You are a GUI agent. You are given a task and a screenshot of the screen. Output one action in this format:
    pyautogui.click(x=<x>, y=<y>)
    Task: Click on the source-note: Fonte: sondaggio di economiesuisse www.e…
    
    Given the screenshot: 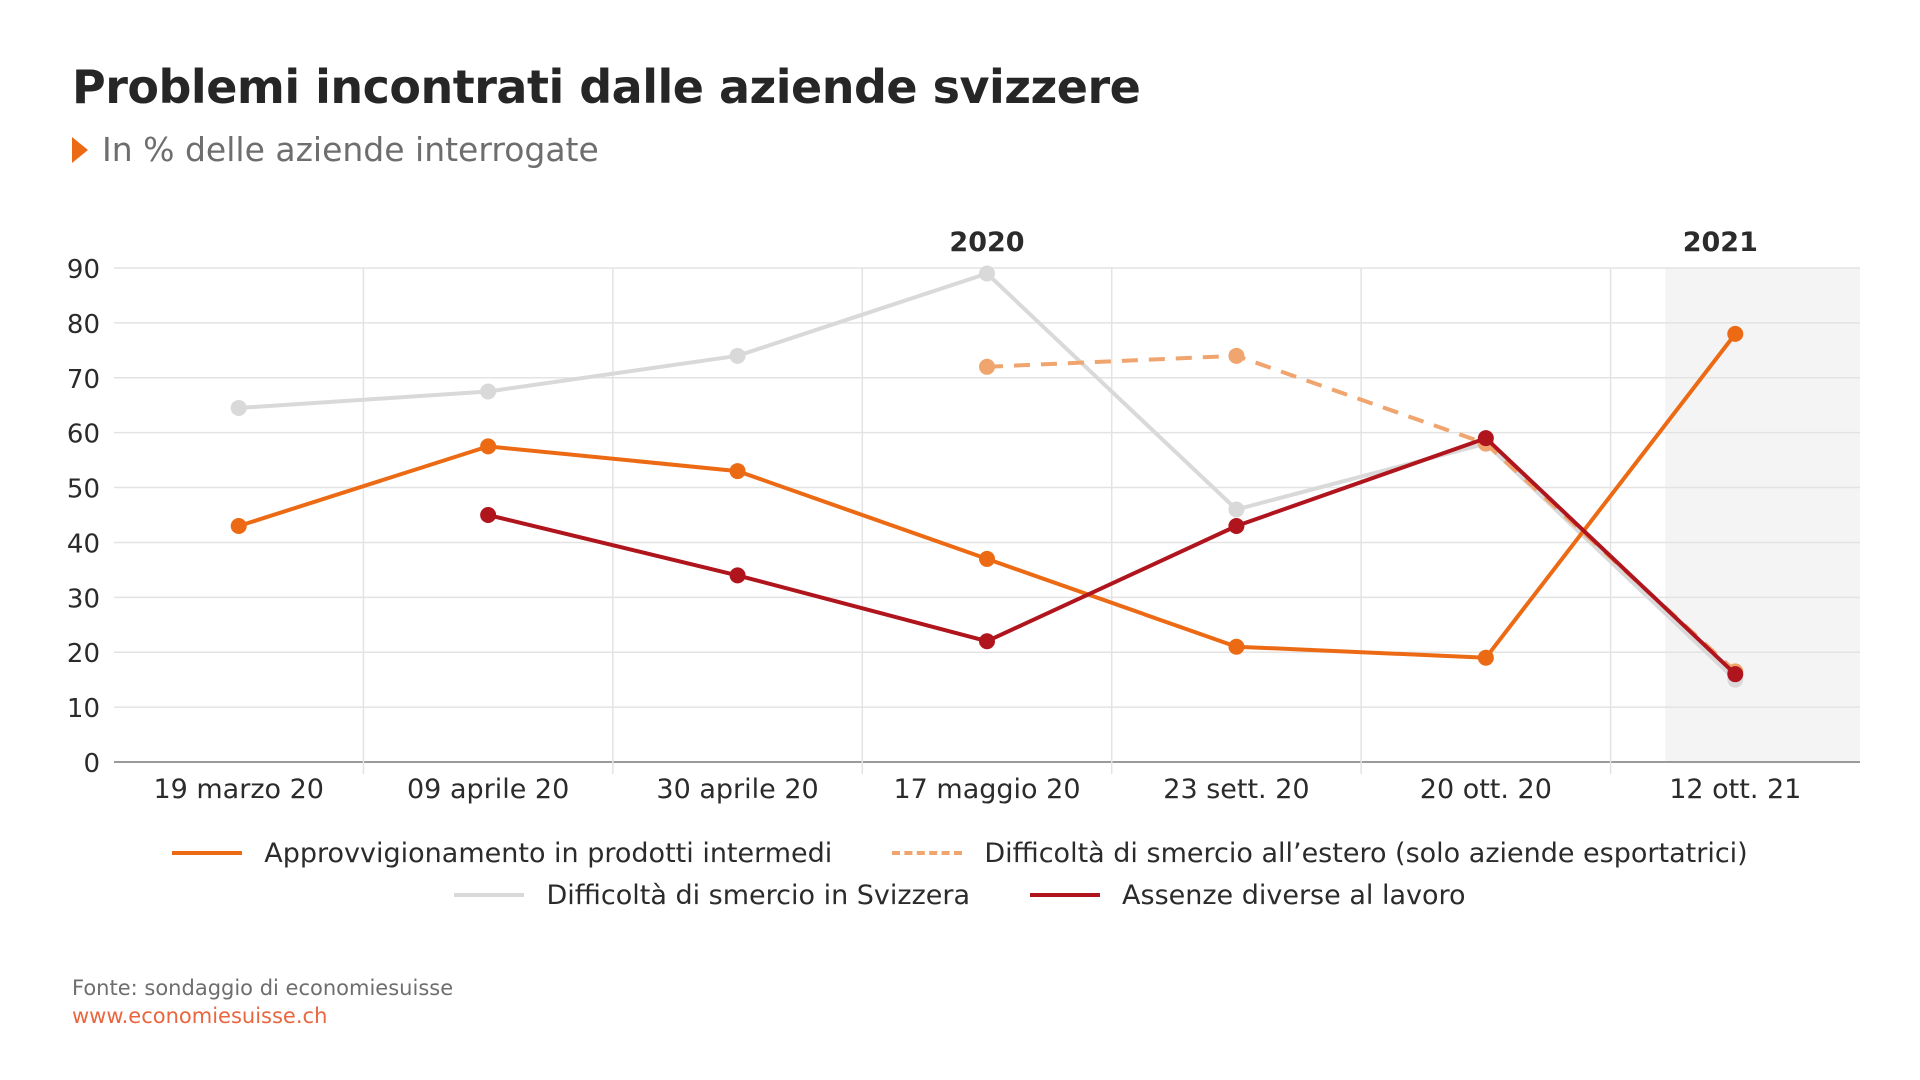 What is the action you would take?
    pyautogui.click(x=262, y=1002)
    